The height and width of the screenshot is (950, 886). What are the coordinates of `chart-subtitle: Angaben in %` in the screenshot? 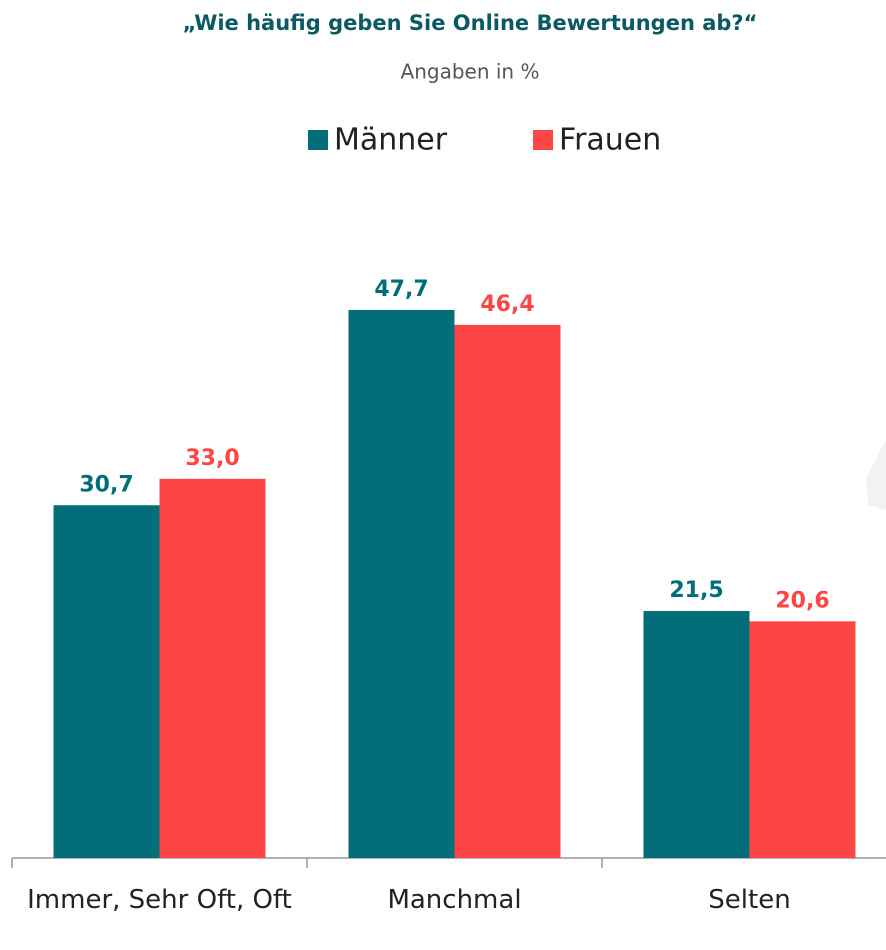 It's located at (470, 72).